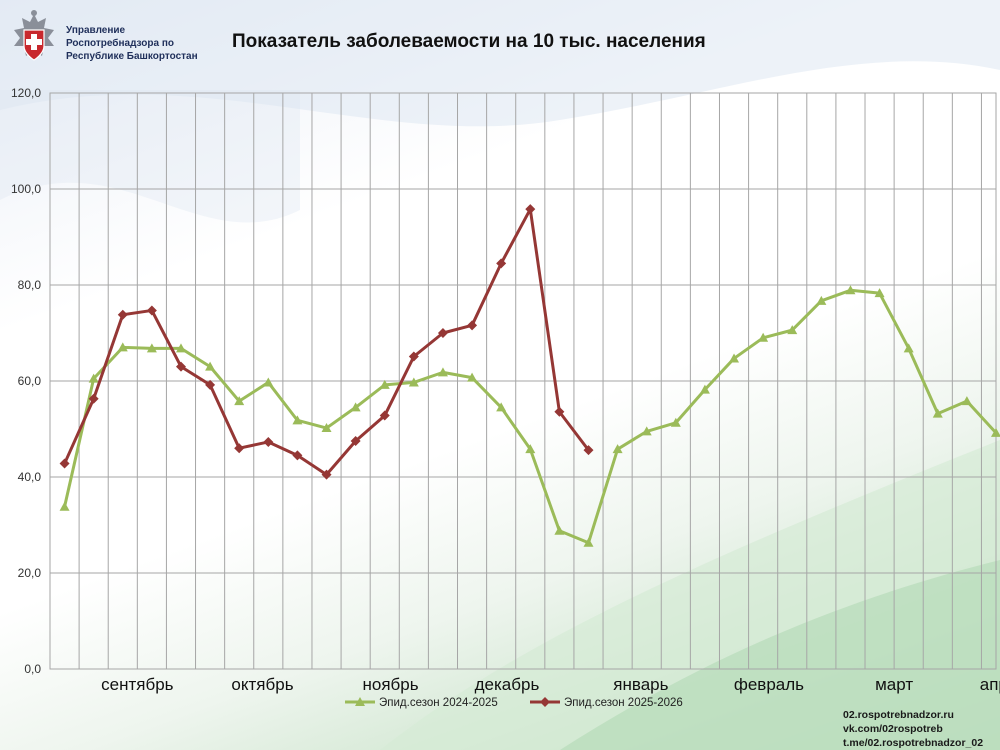 This screenshot has height=750, width=1000. Describe the element at coordinates (894, 684) in the screenshot. I see `month-label: март` at that location.